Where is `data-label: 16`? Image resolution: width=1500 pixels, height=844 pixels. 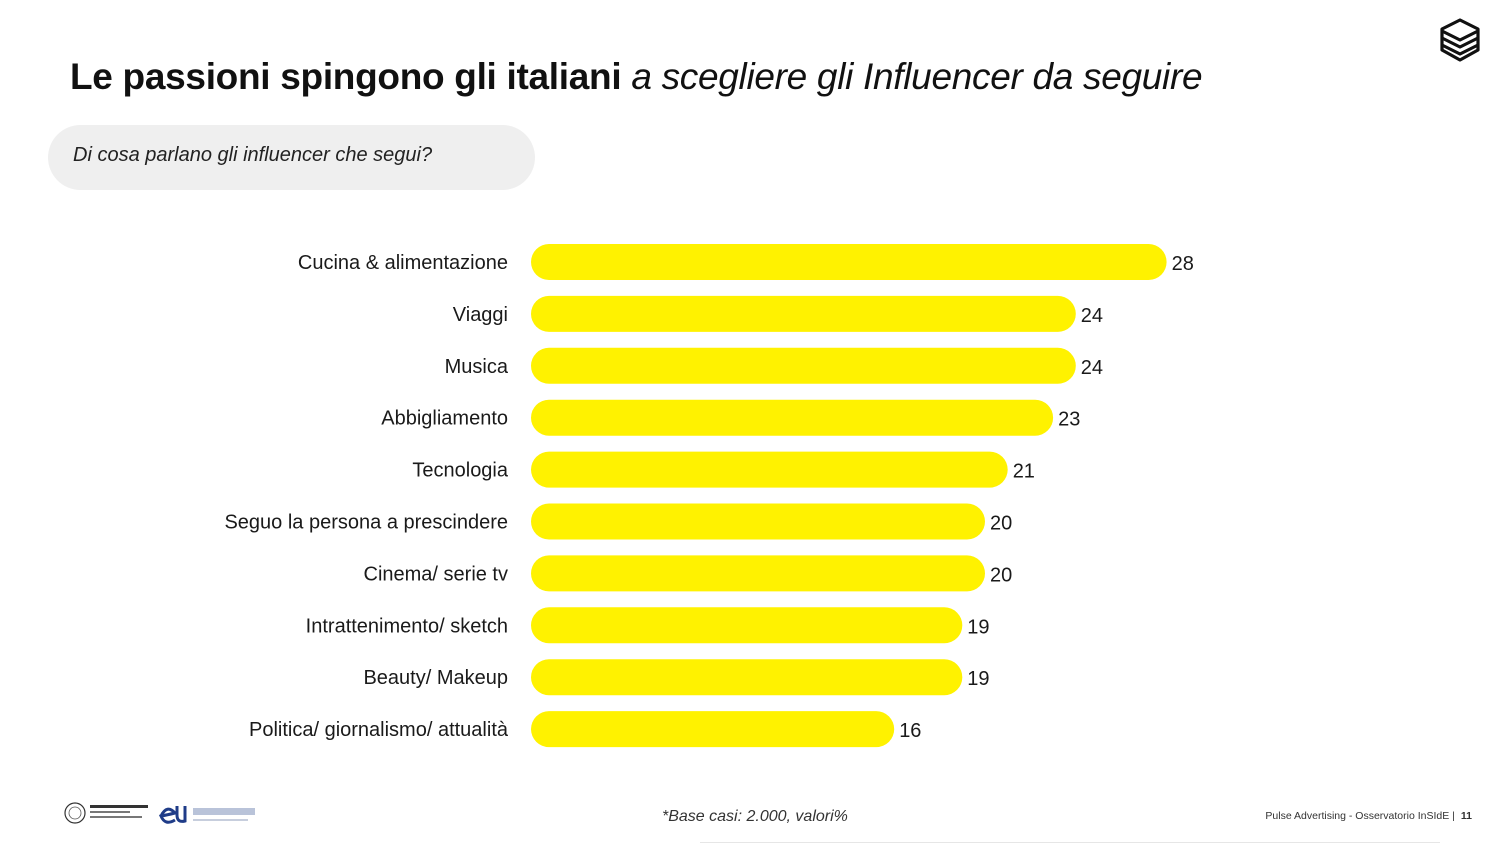 data-label: 16 is located at coordinates (910, 731).